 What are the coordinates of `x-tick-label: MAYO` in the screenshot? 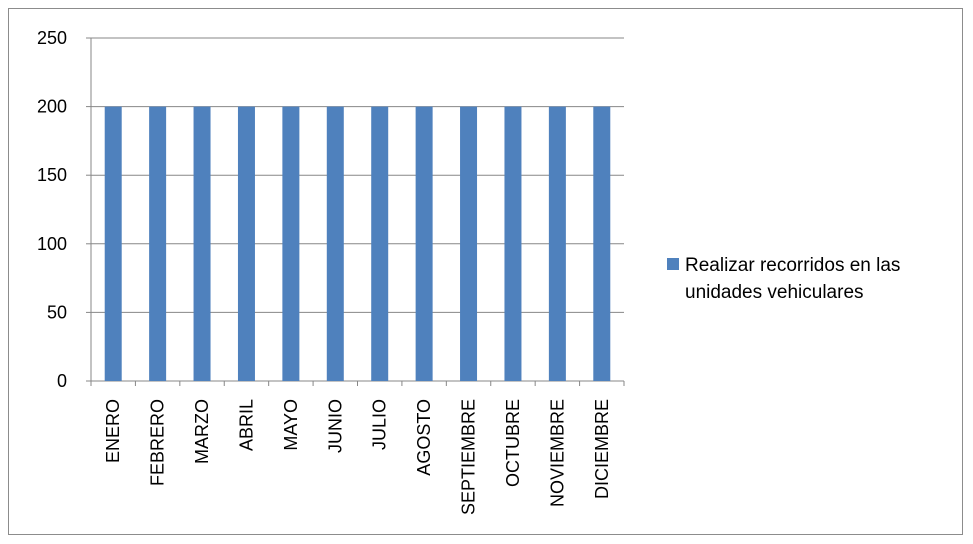 It's located at (291, 425).